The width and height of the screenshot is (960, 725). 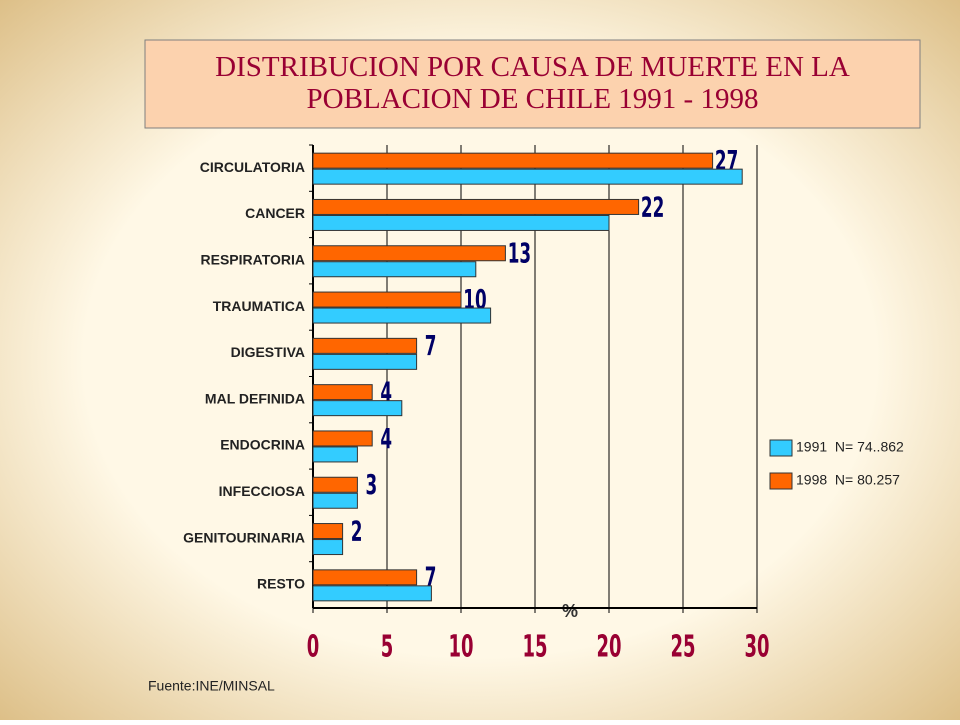 What do you see at coordinates (850, 447) in the screenshot?
I see `legend-label: 1991 N= 74..862` at bounding box center [850, 447].